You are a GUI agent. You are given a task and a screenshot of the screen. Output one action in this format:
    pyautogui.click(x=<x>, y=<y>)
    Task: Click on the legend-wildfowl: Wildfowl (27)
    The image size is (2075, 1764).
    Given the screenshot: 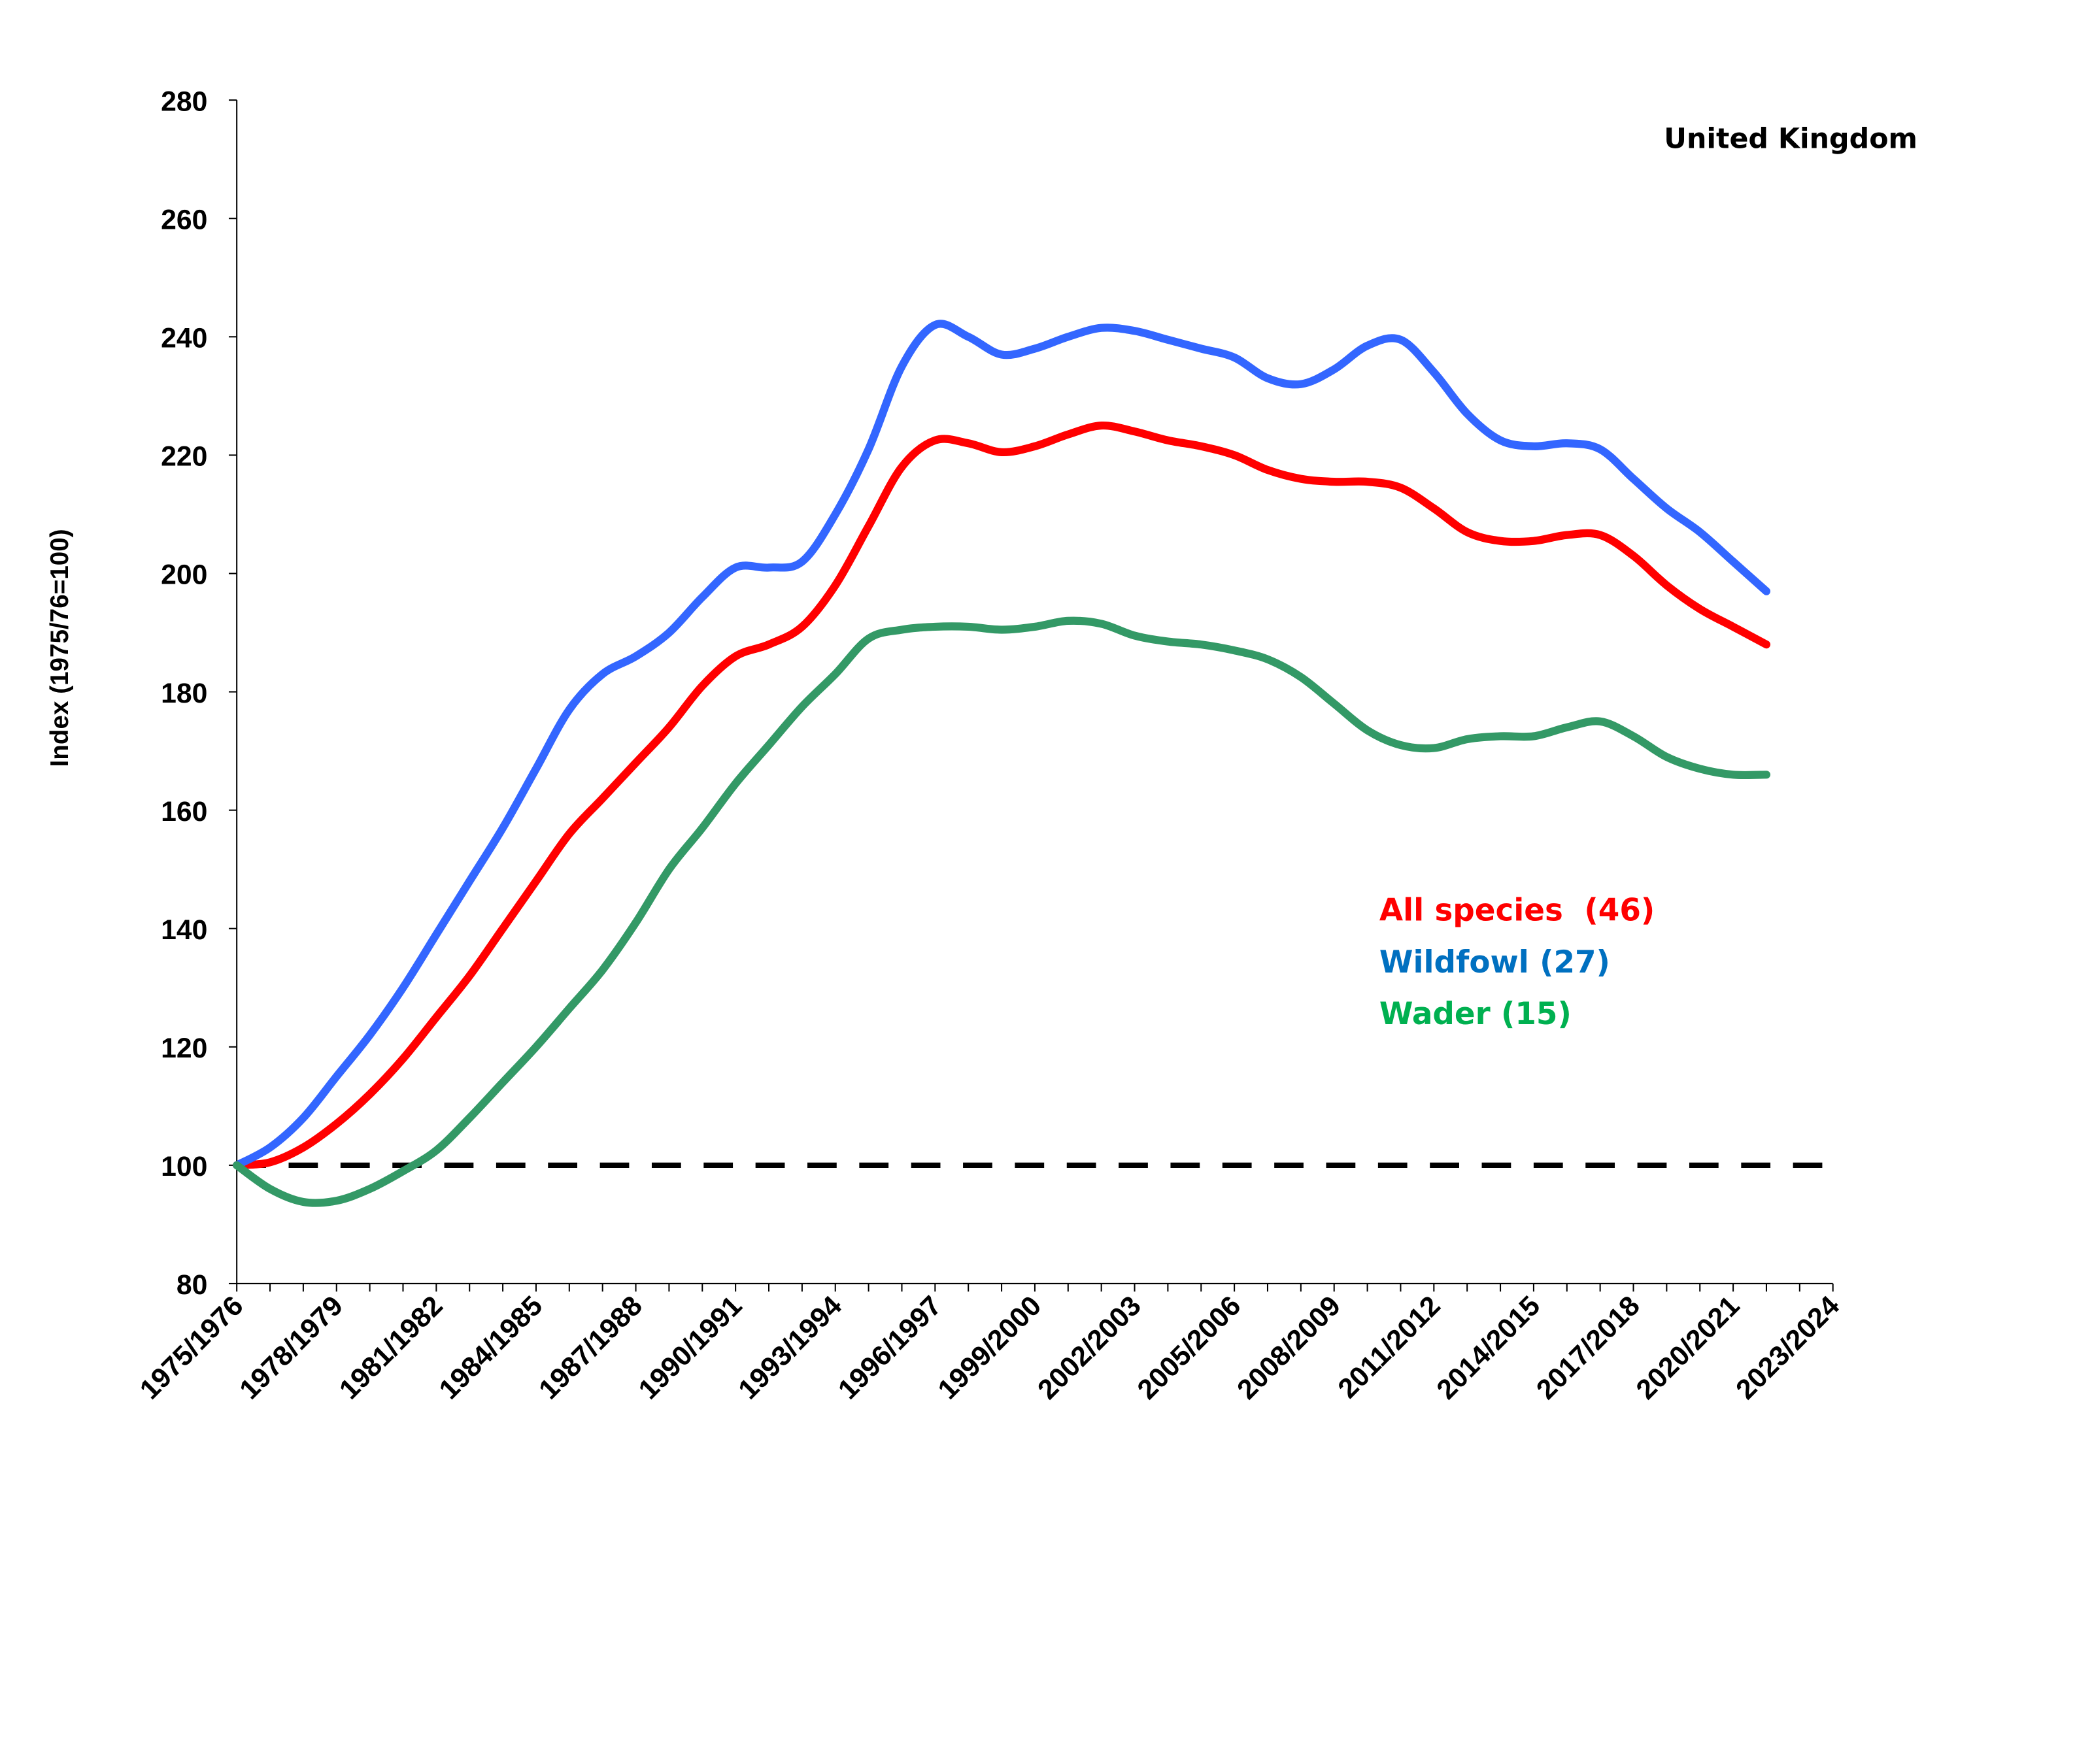 What is the action you would take?
    pyautogui.click(x=1495, y=962)
    